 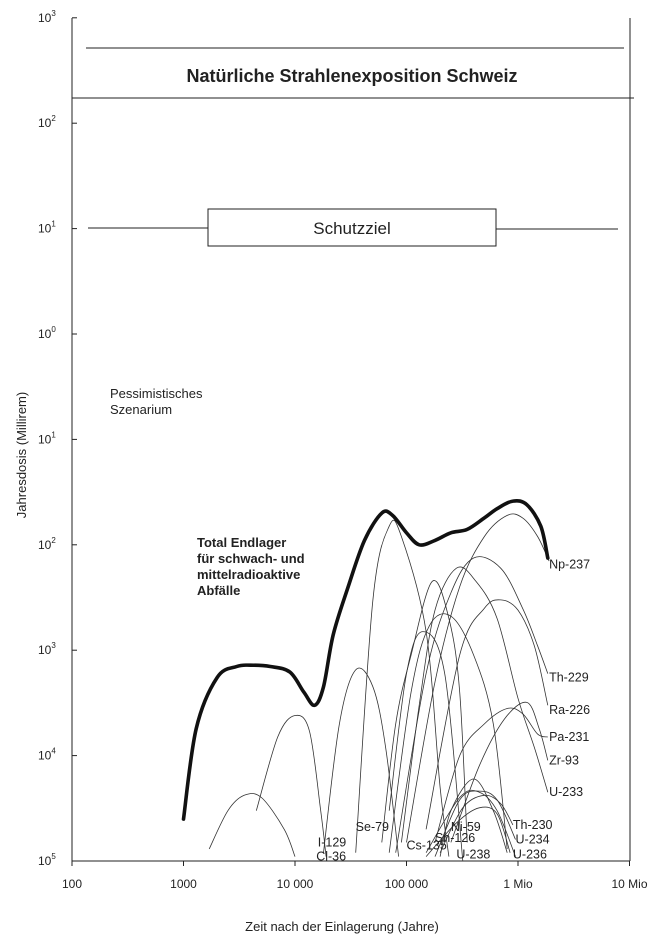 I want to click on scenario-annotation: Pessimistisches Szenarium, so click(x=158, y=401).